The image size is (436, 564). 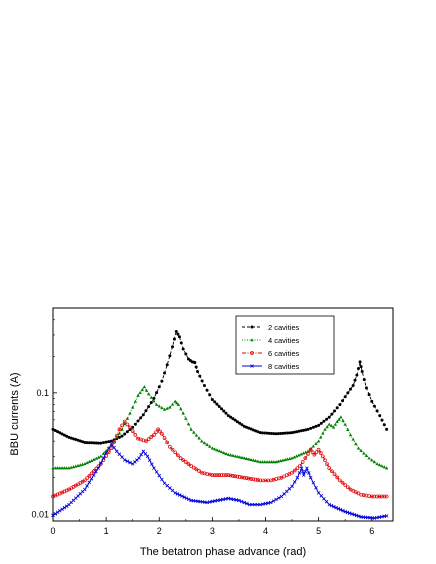 What do you see at coordinates (159, 531) in the screenshot?
I see `x-tick-label: 2` at bounding box center [159, 531].